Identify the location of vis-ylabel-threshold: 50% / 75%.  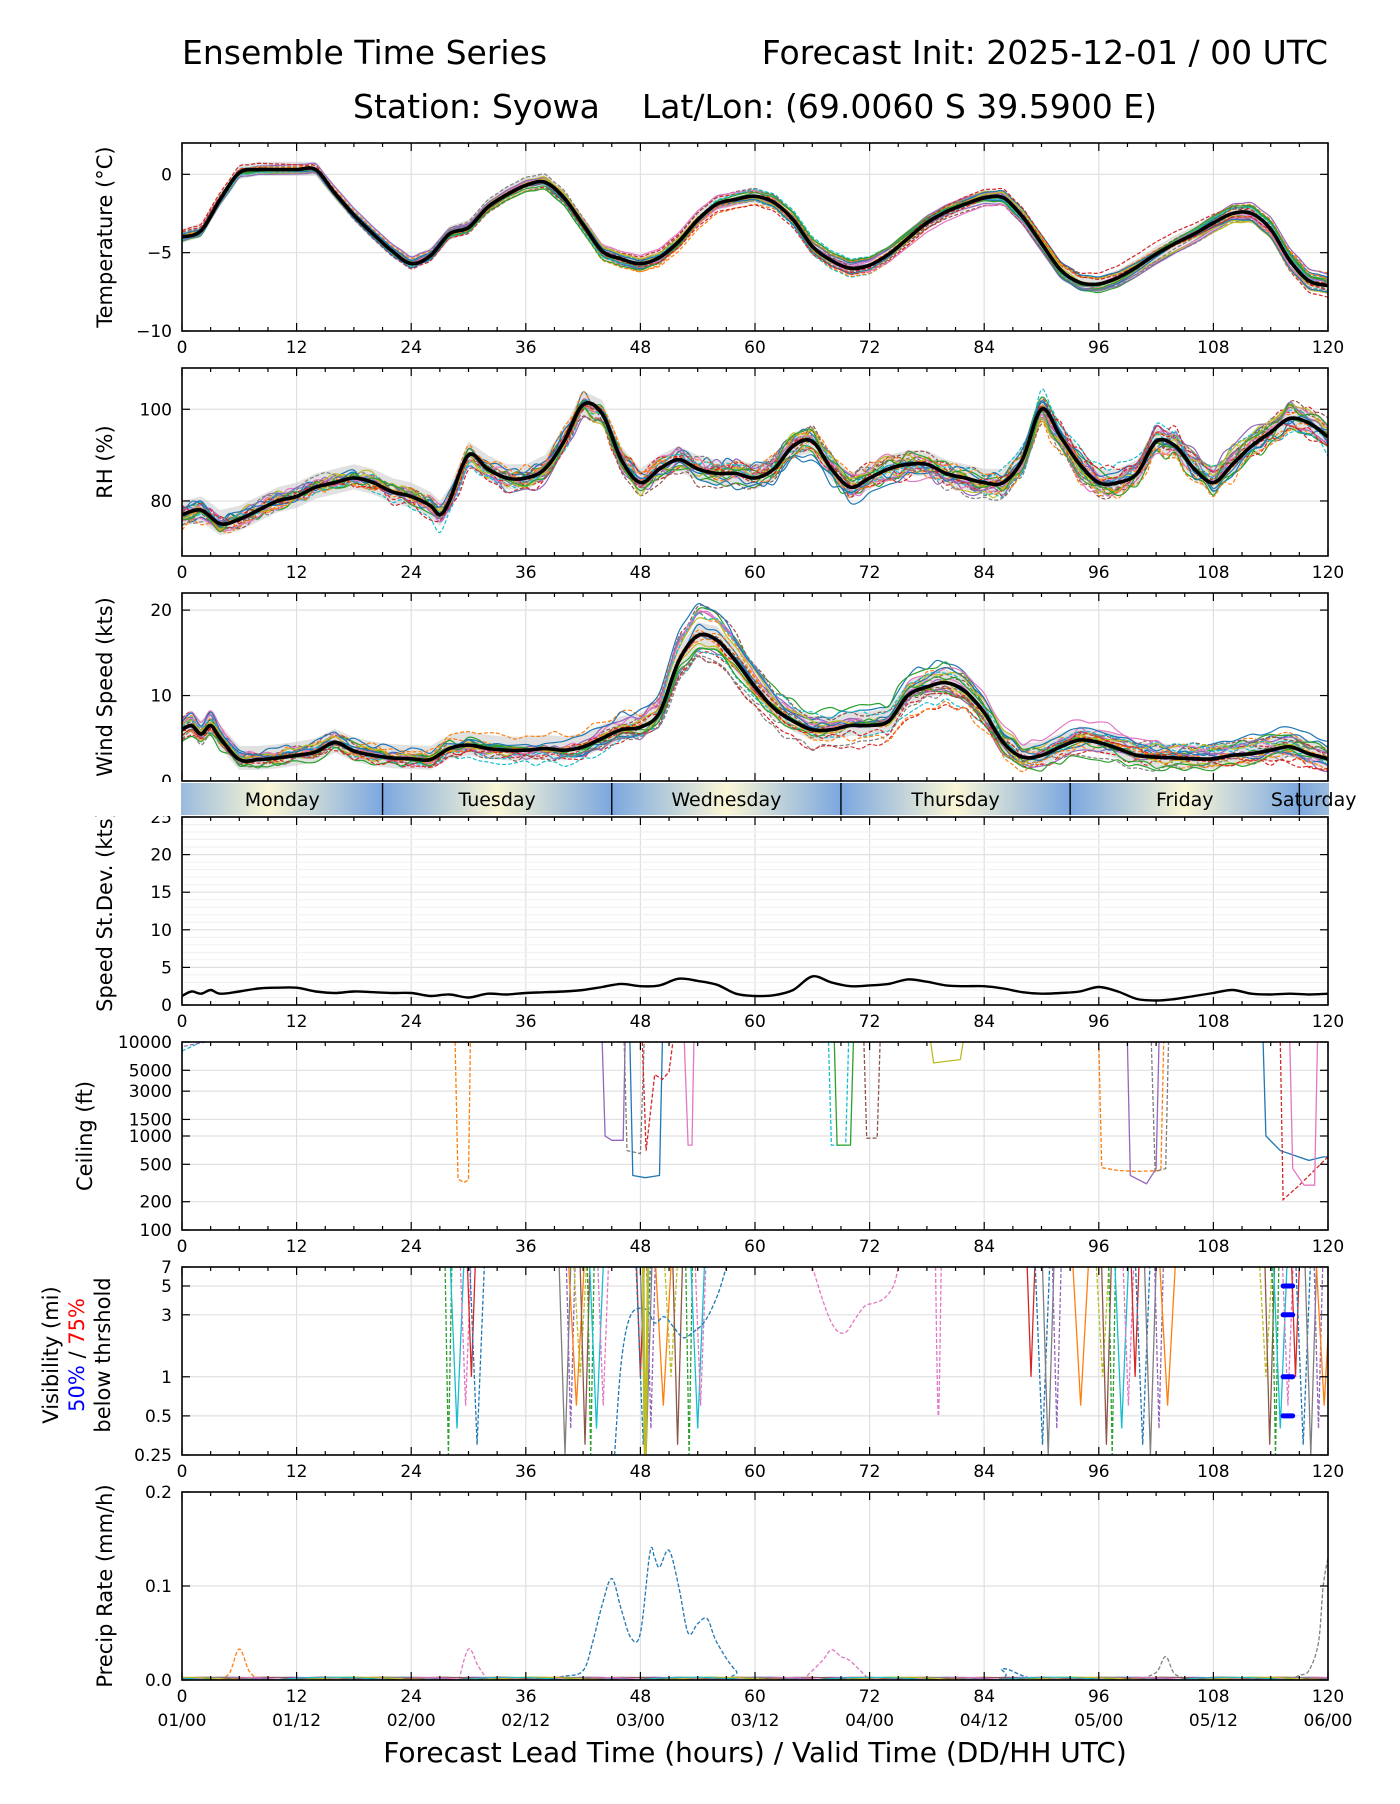
(77, 1355).